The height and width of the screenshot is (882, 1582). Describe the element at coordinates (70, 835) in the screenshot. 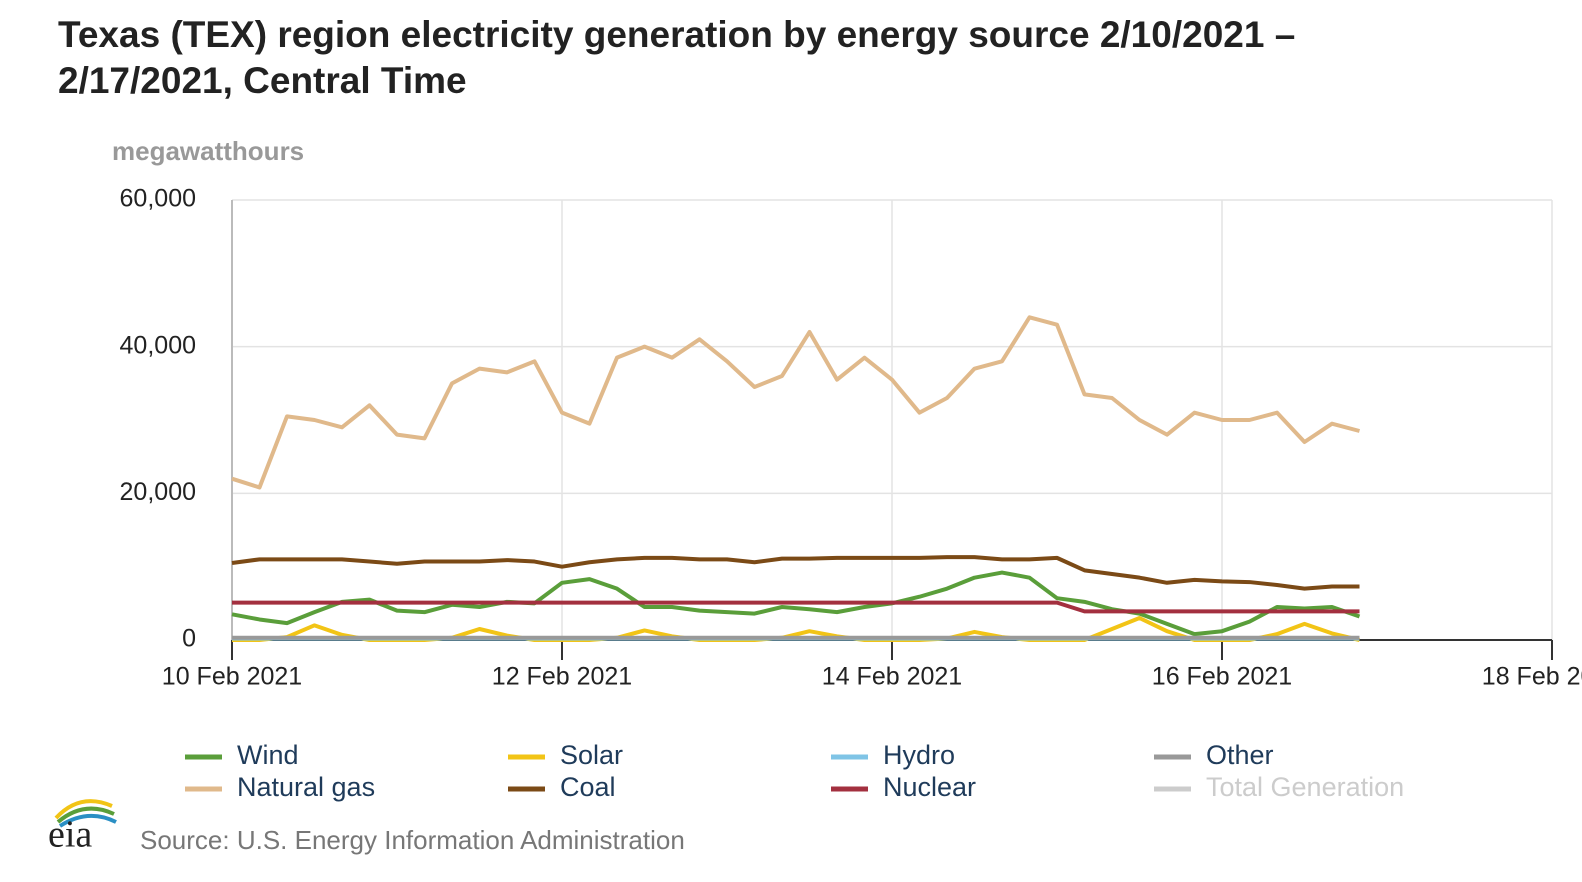

I see `logo-text: eia` at that location.